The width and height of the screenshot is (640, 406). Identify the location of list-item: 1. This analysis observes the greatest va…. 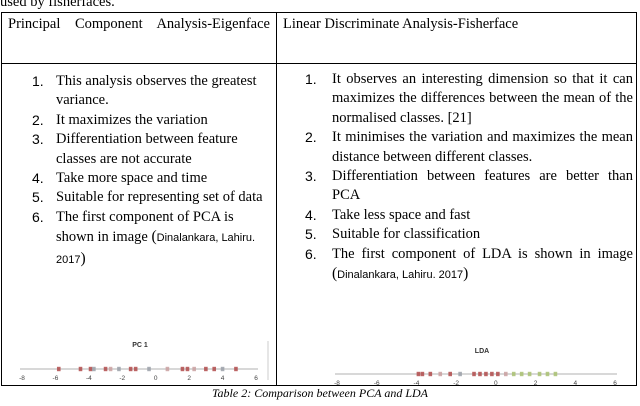
(144, 91).